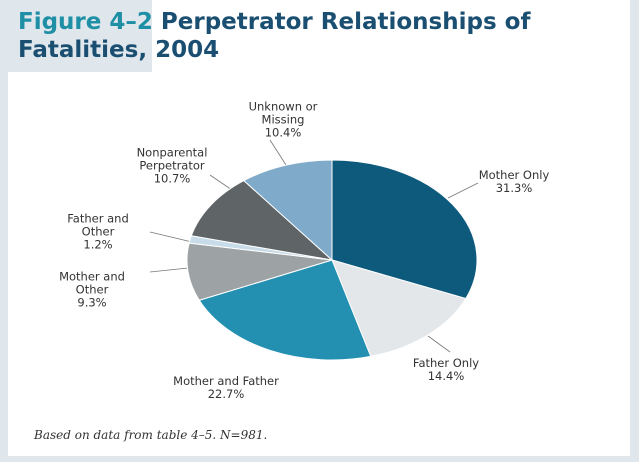 Image resolution: width=639 pixels, height=462 pixels. What do you see at coordinates (151, 435) in the screenshot?
I see `footnote: Based on data from table 4–5. N=981.` at bounding box center [151, 435].